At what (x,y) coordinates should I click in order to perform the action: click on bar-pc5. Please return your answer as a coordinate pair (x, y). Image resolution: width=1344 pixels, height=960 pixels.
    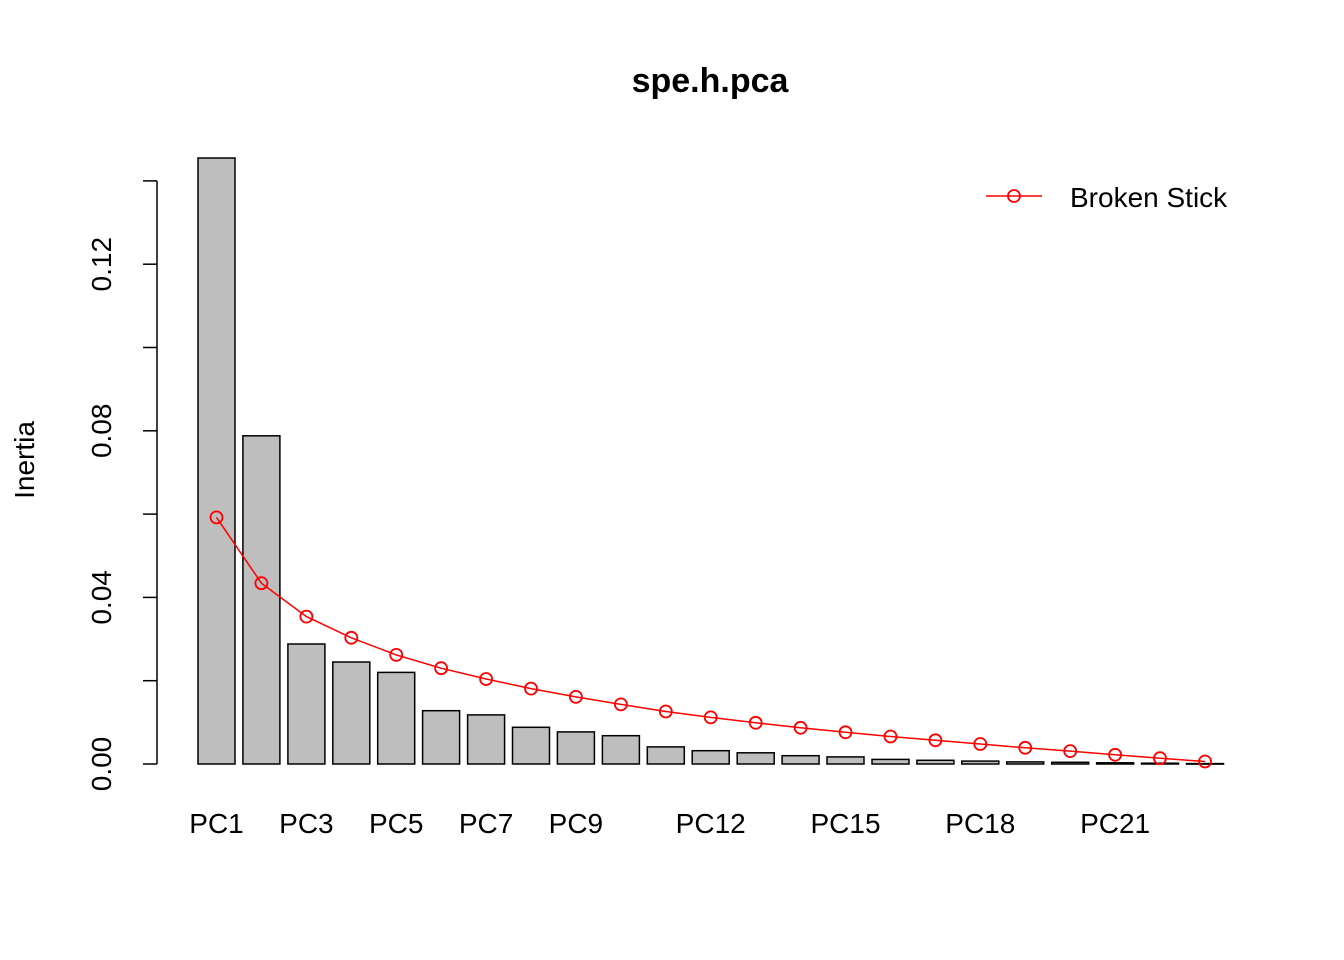
    Looking at the image, I should click on (396, 718).